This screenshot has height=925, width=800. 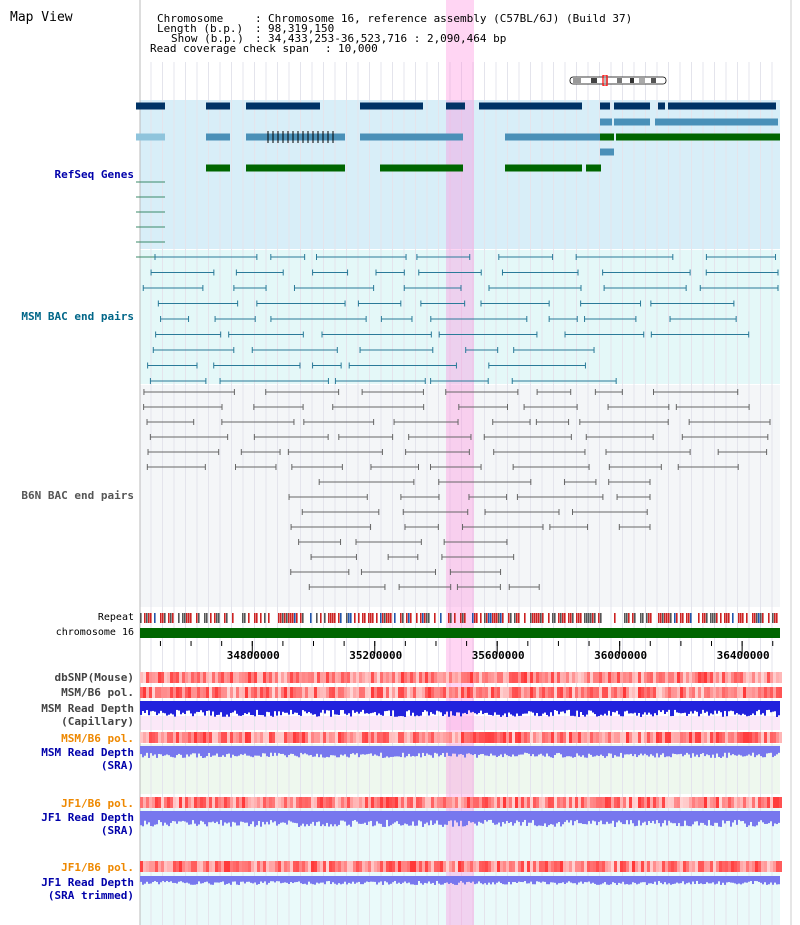 What do you see at coordinates (97, 692) in the screenshot?
I see `track-label-msm-b6-pol-1: MSM/B6 pol.` at bounding box center [97, 692].